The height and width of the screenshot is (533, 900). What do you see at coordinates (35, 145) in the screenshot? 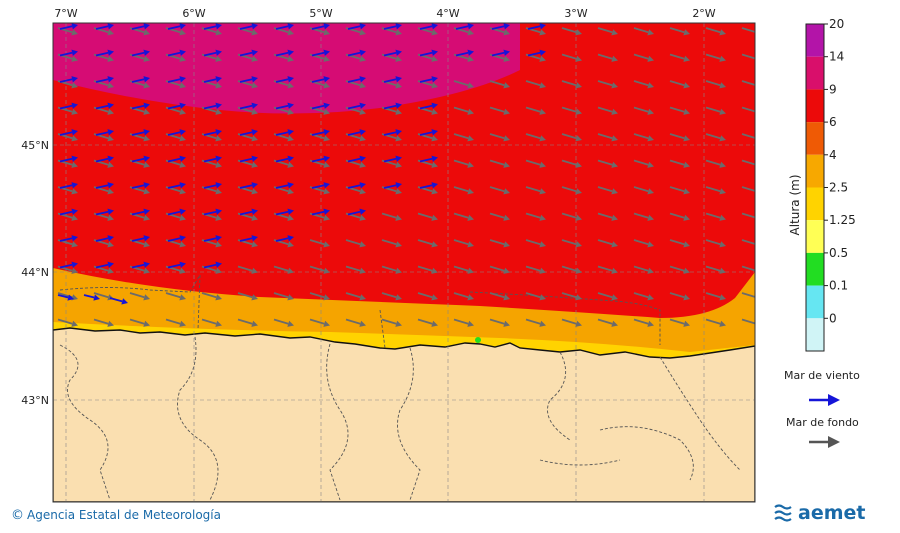
I see `lat-tick: 45°N` at bounding box center [35, 145].